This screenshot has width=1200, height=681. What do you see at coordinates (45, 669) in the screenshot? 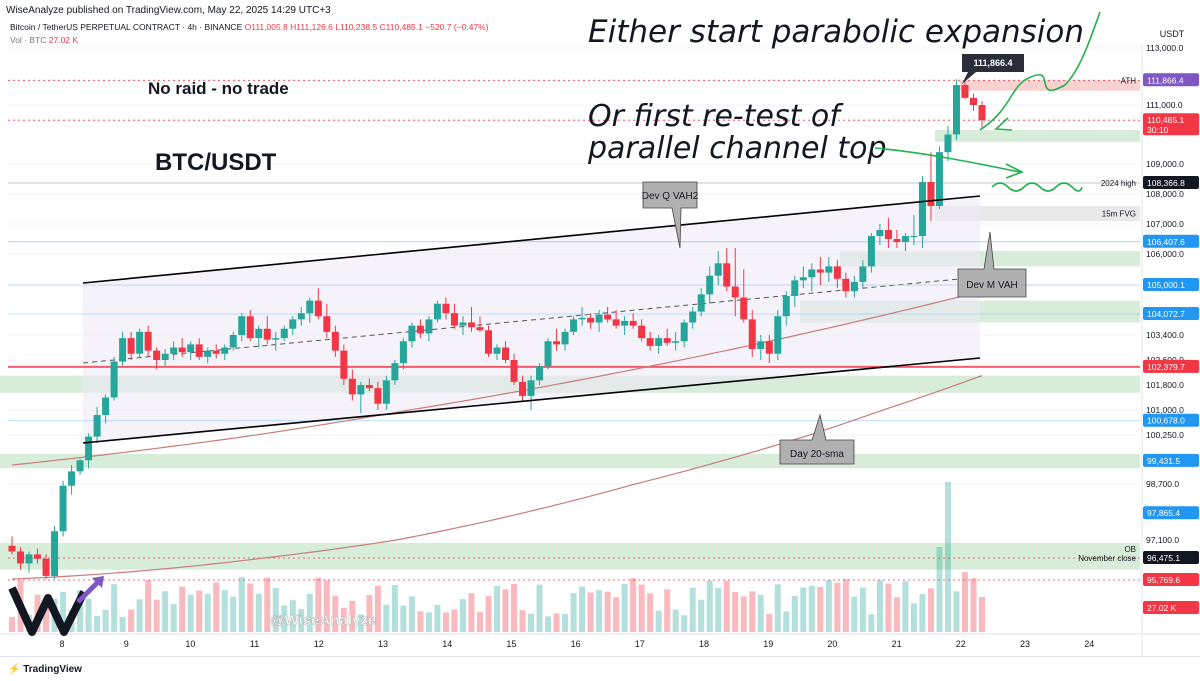
I see `tradingview-logo: ⚡ TradingView` at bounding box center [45, 669].